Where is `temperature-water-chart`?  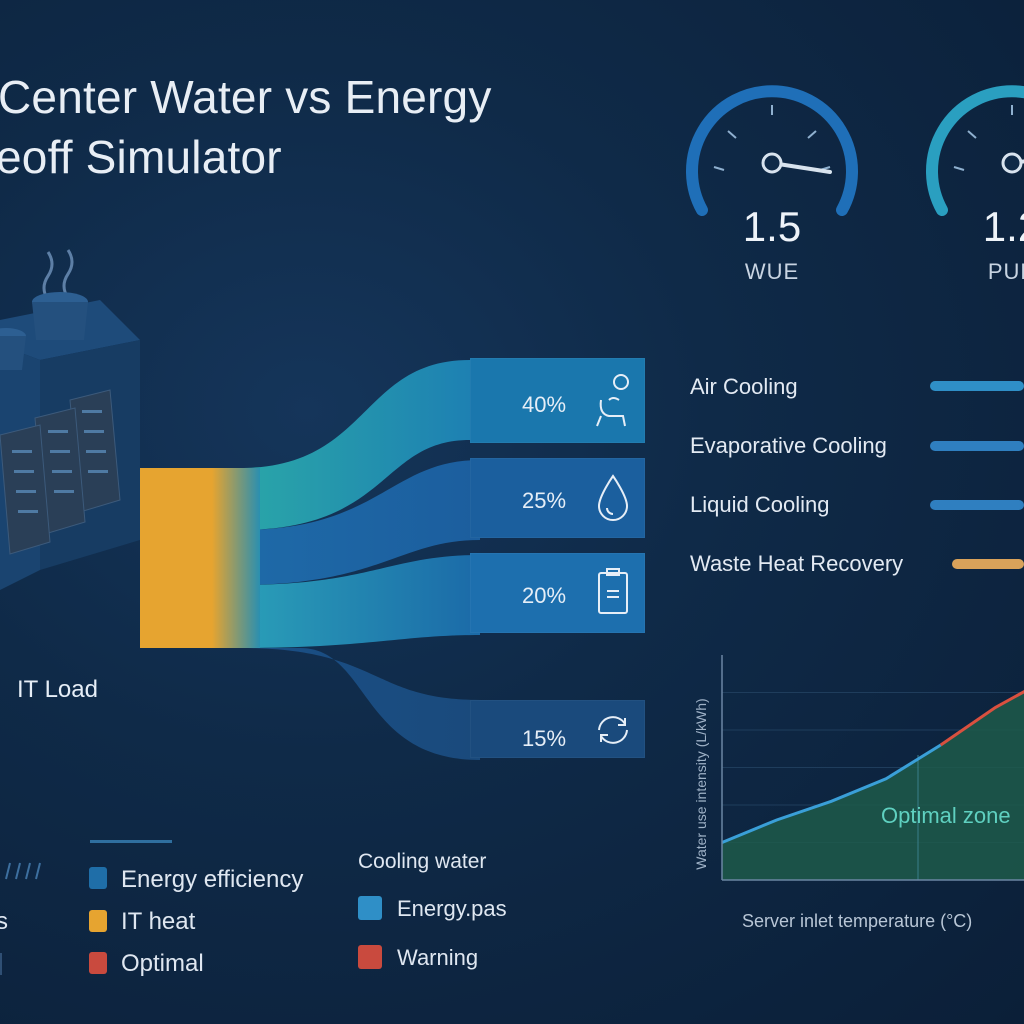
temperature-water-chart is located at coordinates (872, 768).